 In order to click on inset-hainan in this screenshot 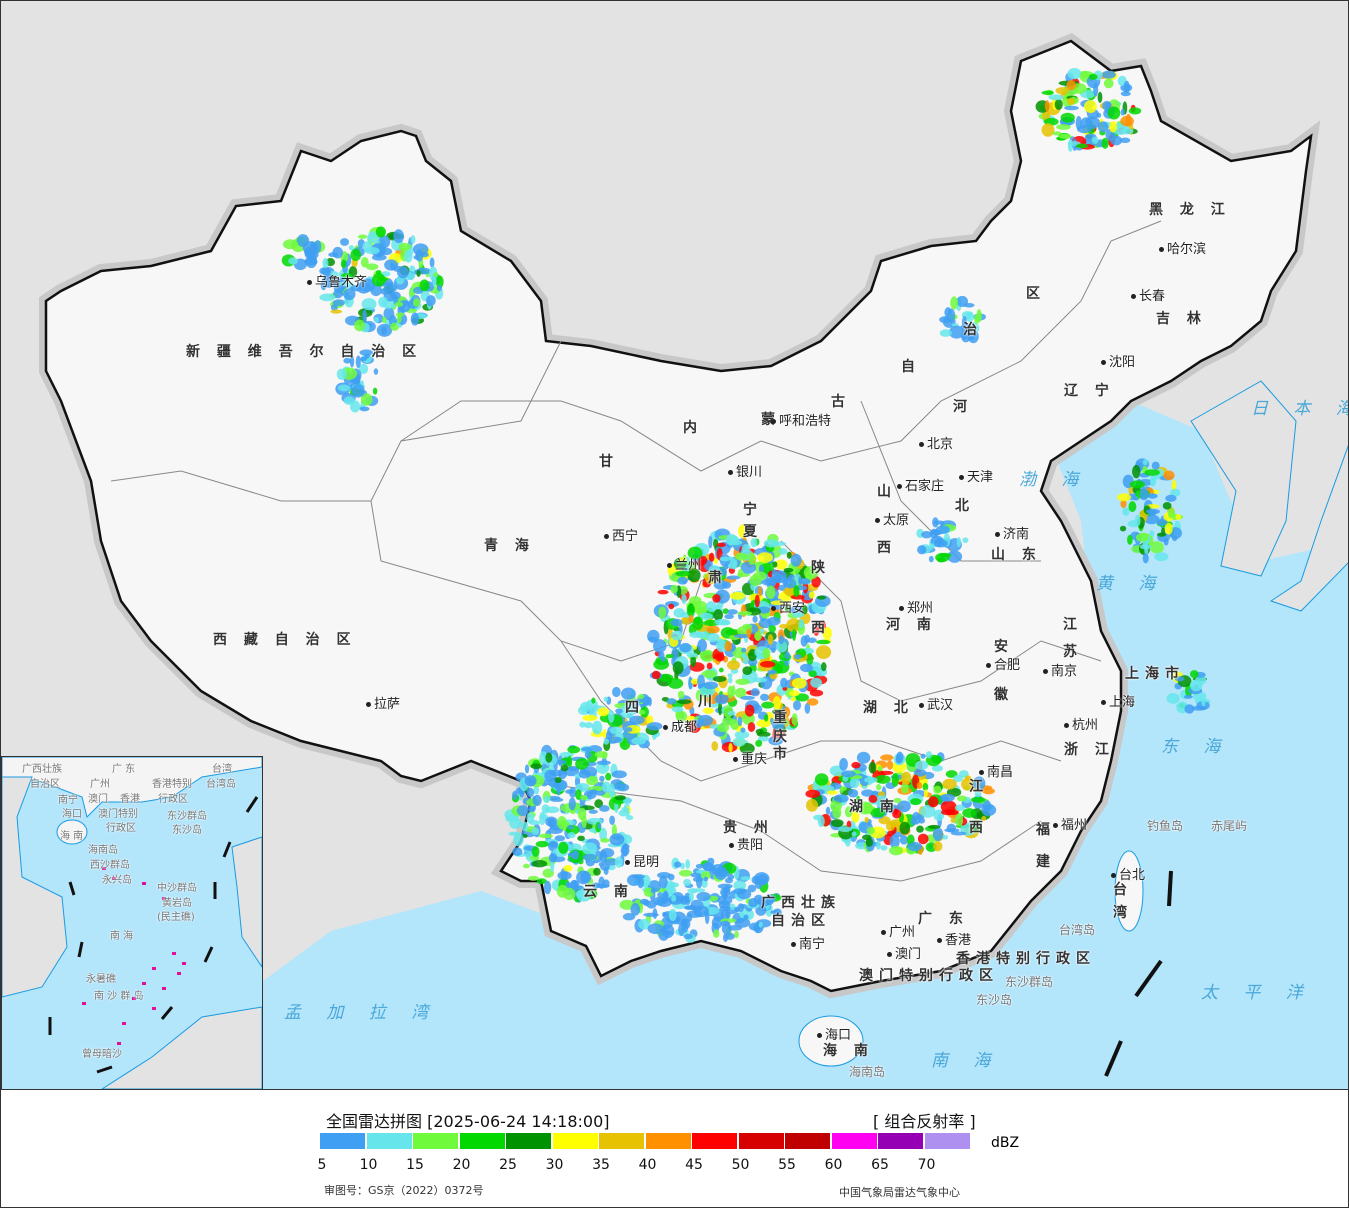, I will do `click(72, 832)`.